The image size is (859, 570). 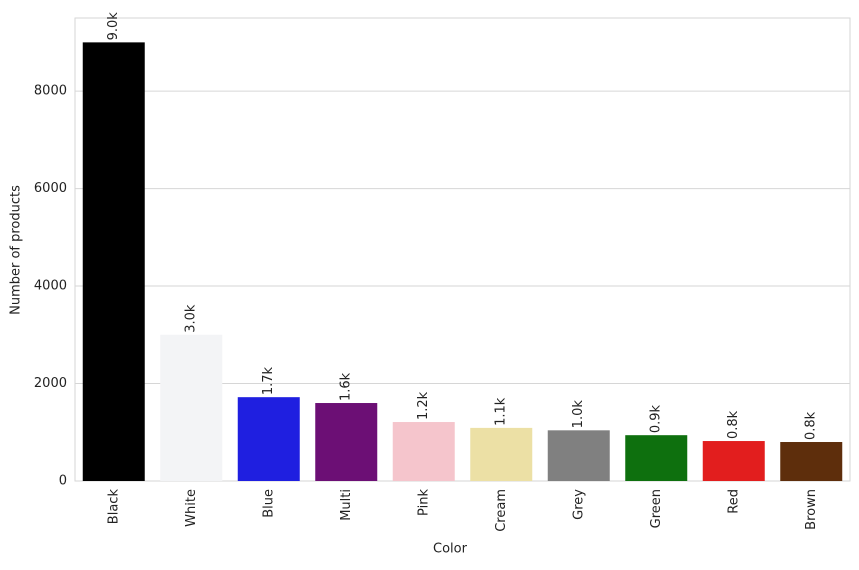 I want to click on value-label: 1.2k, so click(x=423, y=405).